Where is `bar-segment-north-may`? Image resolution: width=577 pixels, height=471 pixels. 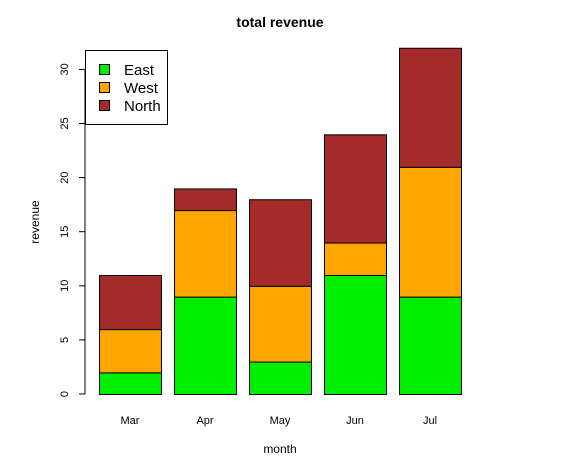
bar-segment-north-may is located at coordinates (280, 243).